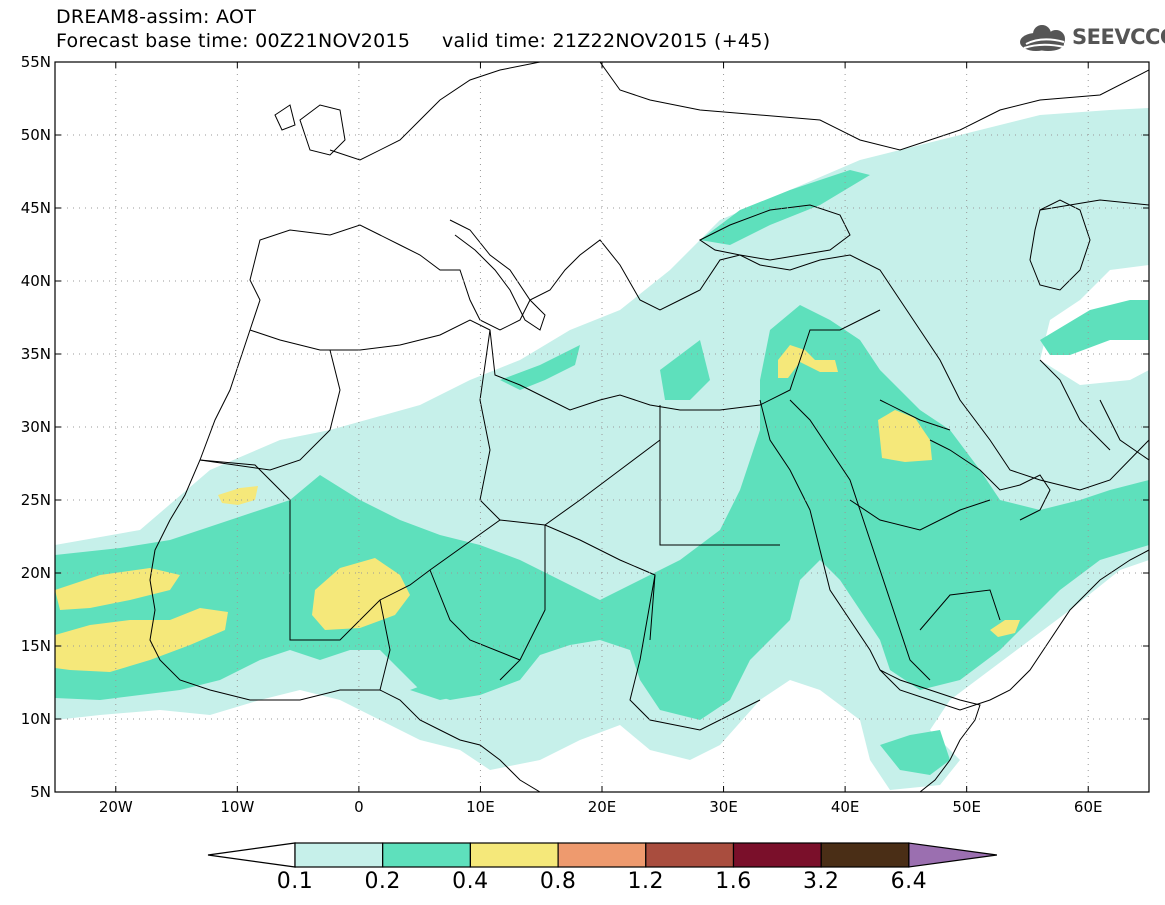 This screenshot has height=905, width=1165. Describe the element at coordinates (480, 807) in the screenshot. I see `lon-tick-label: 10E` at that location.